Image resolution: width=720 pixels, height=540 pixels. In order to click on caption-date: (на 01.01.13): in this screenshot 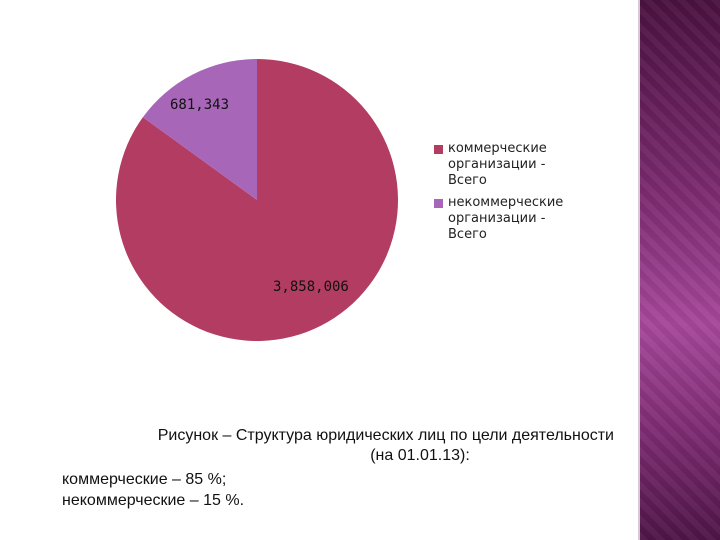, I will do `click(420, 455)`.